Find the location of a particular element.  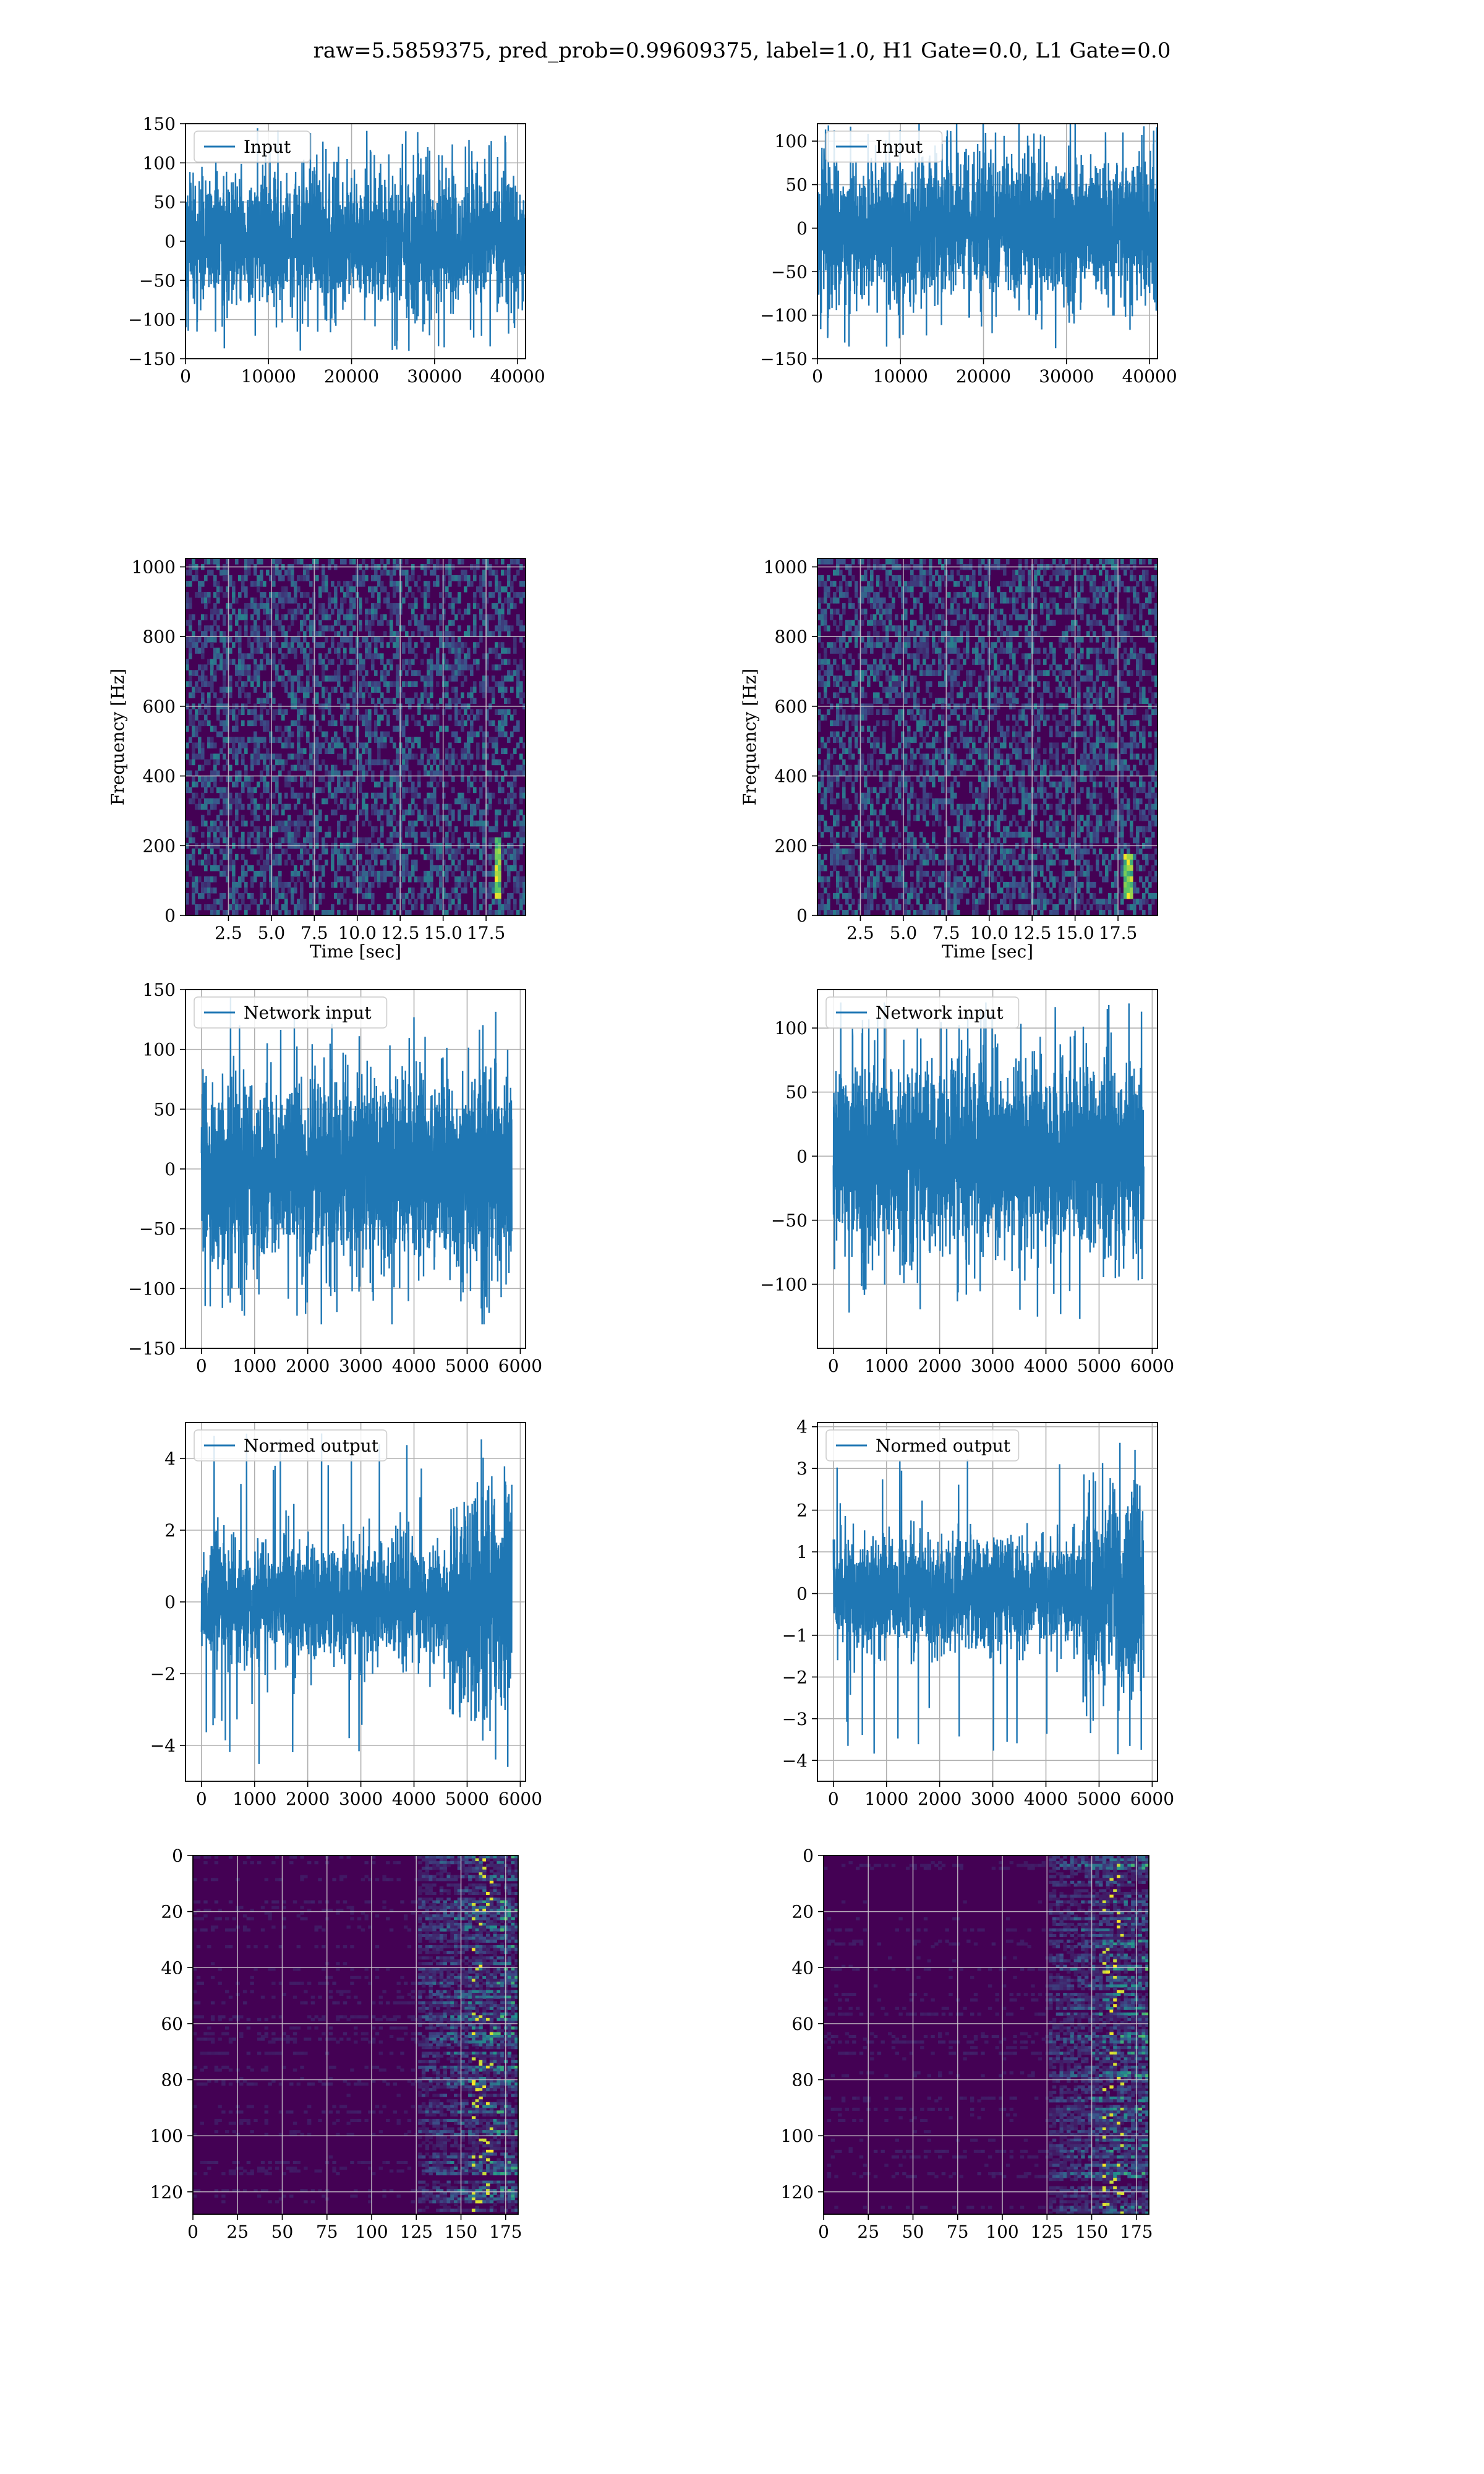

x-tick-label: 50 is located at coordinates (282, 2232).